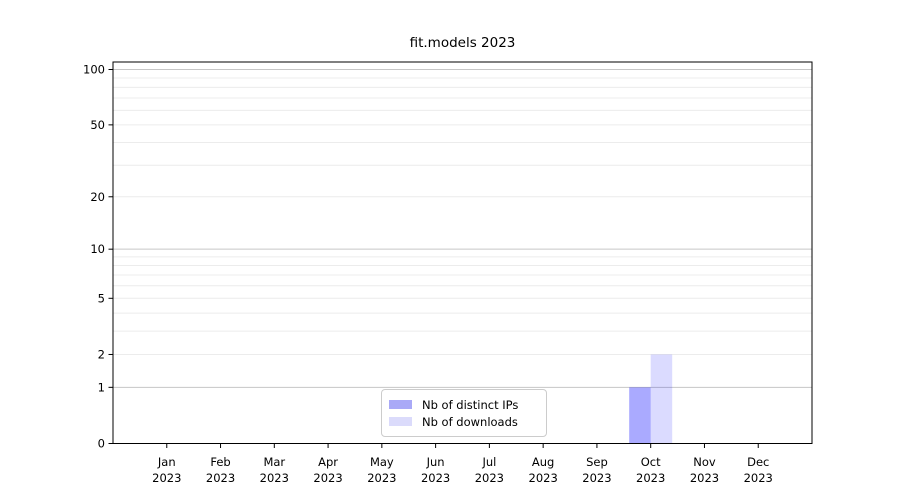 This screenshot has height=500, width=900. I want to click on legend-item-distinct-ips: Nb of distinct IPs, so click(463, 404).